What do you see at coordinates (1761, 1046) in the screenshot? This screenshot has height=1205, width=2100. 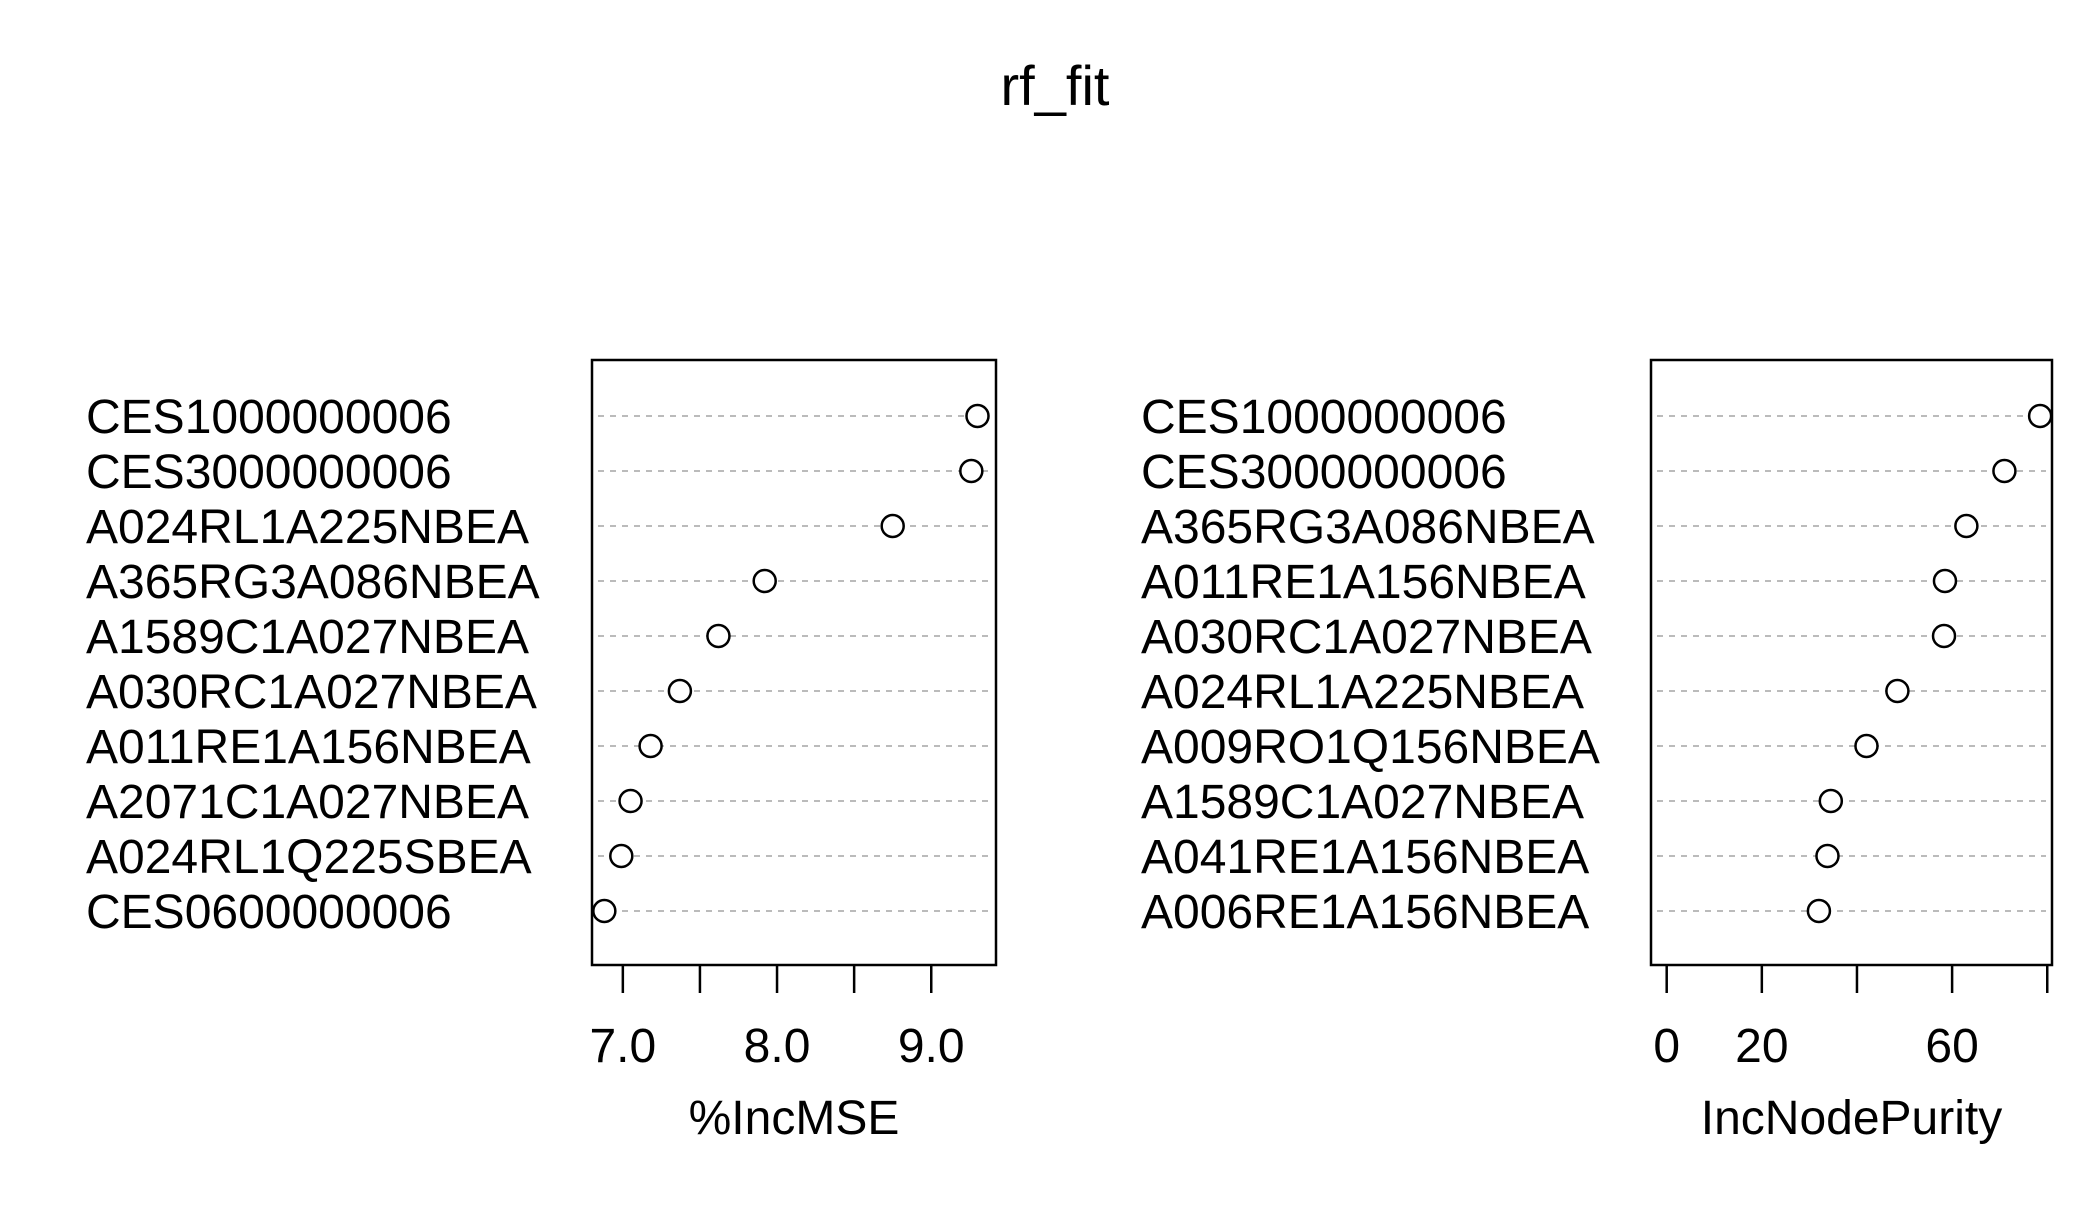 I see `x-tick-label: 20` at bounding box center [1761, 1046].